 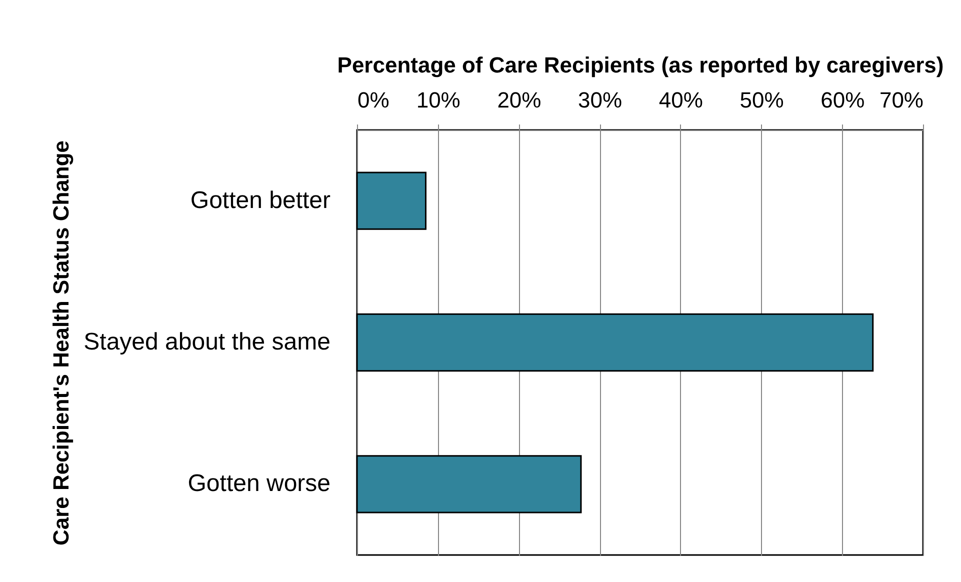 What do you see at coordinates (640, 65) in the screenshot?
I see `x-axis-title: Percentage of Care Recipients (as reported by caregivers)` at bounding box center [640, 65].